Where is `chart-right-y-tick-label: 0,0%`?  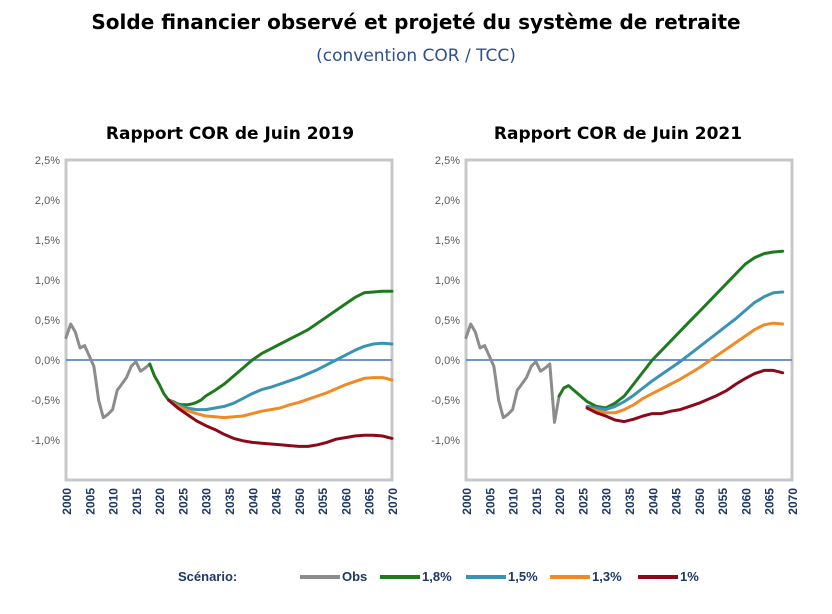 chart-right-y-tick-label: 0,0% is located at coordinates (447, 361).